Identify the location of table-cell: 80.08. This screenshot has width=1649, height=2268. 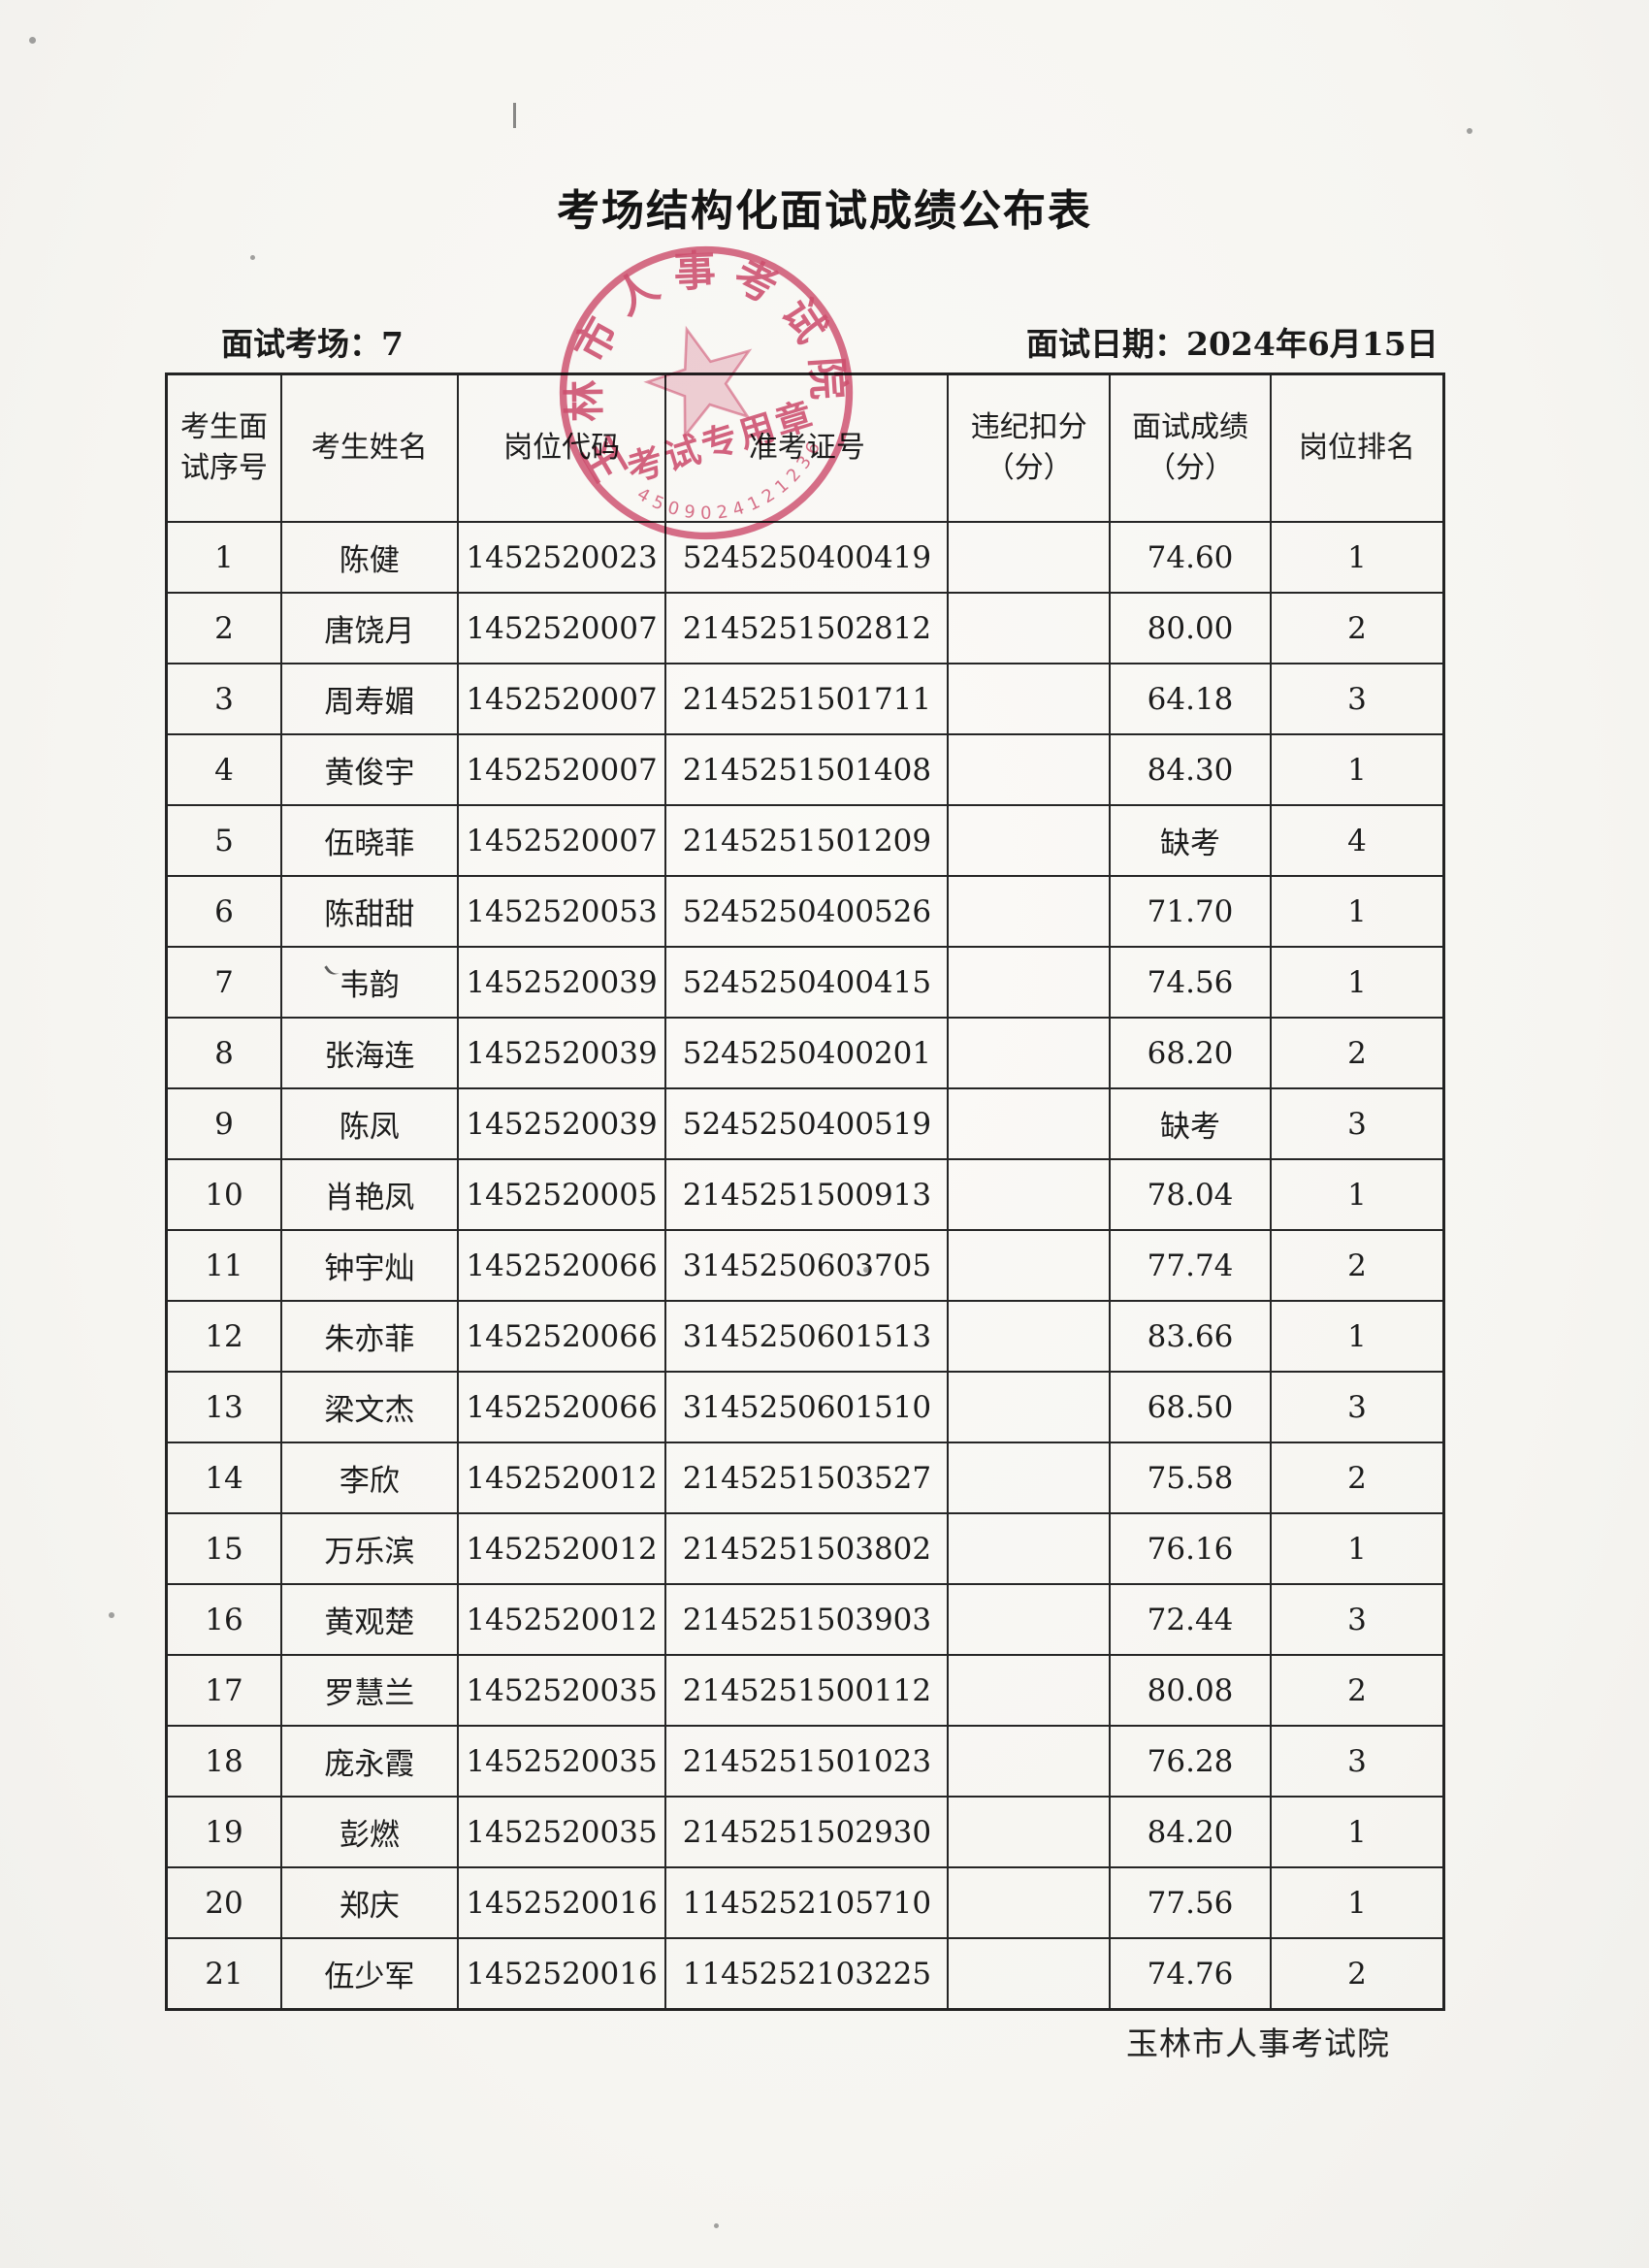
(1190, 1690).